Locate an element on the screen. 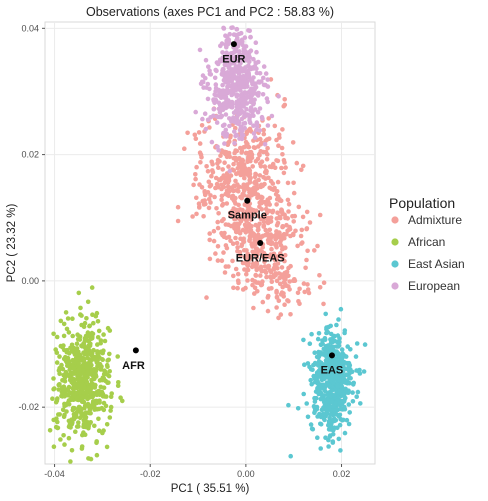  legend-label: Admixture is located at coordinates (435, 220).